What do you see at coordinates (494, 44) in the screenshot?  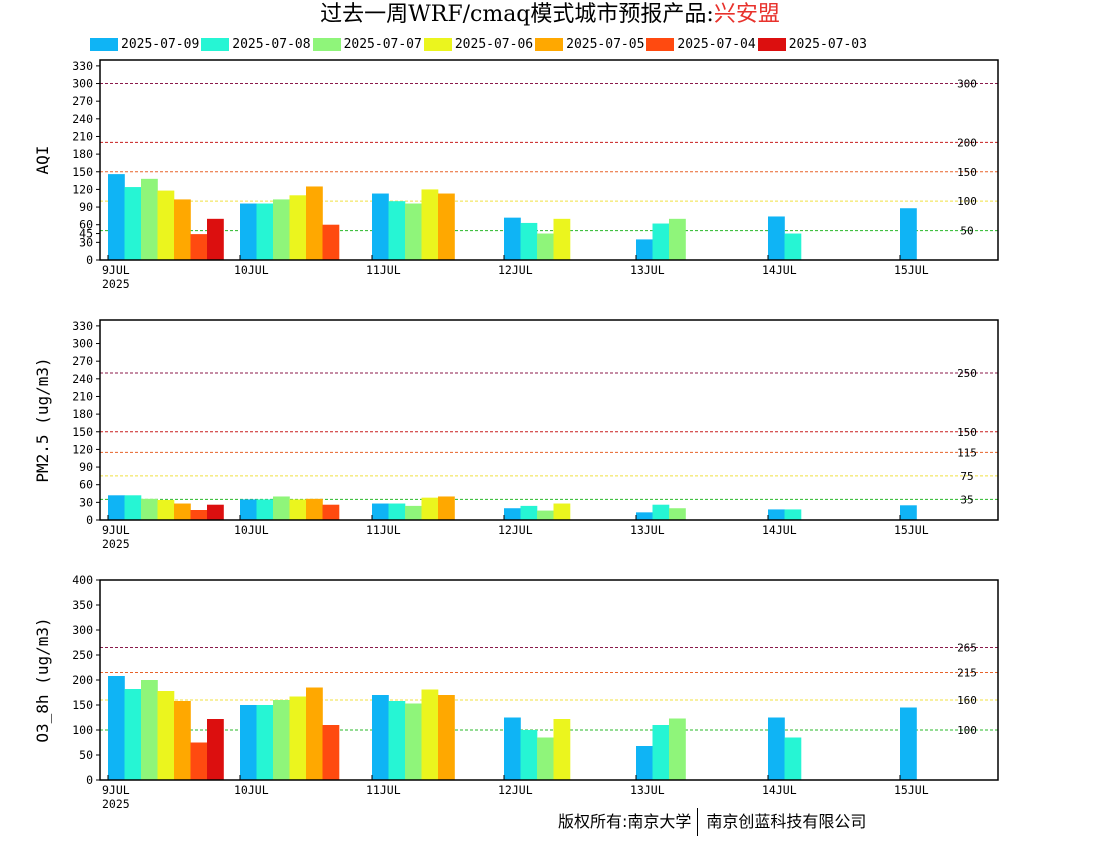 I see `legend-label: 2025-07-06` at bounding box center [494, 44].